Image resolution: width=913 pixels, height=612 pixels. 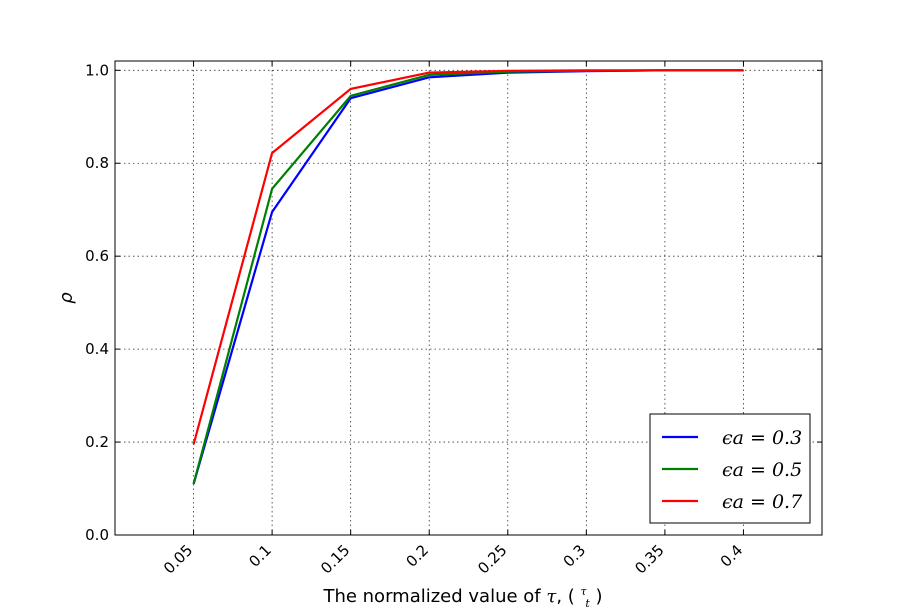 What do you see at coordinates (97, 349) in the screenshot?
I see `y-tick-label: 0.4` at bounding box center [97, 349].